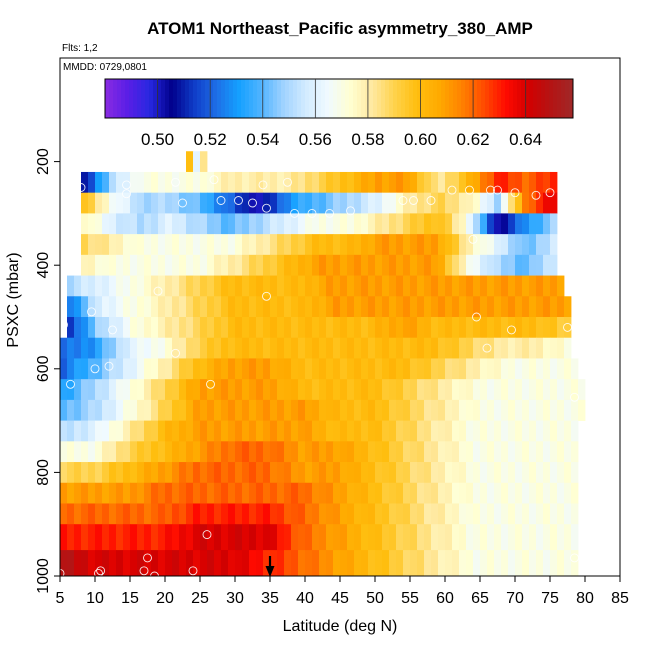  Describe the element at coordinates (200, 598) in the screenshot. I see `x-tick-label: 25` at that location.